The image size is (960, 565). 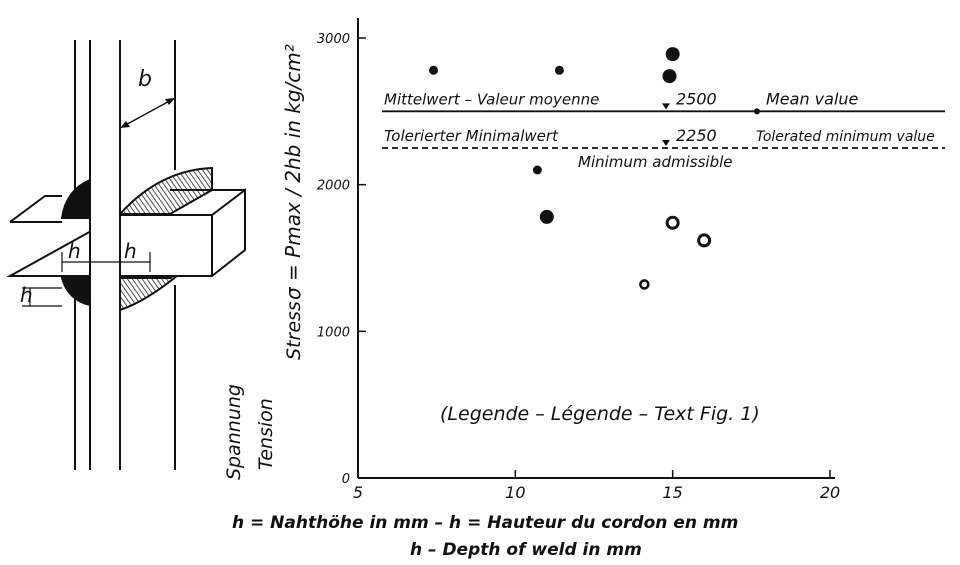 What do you see at coordinates (266, 434) in the screenshot?
I see `y-label-word-fr: Tension` at bounding box center [266, 434].